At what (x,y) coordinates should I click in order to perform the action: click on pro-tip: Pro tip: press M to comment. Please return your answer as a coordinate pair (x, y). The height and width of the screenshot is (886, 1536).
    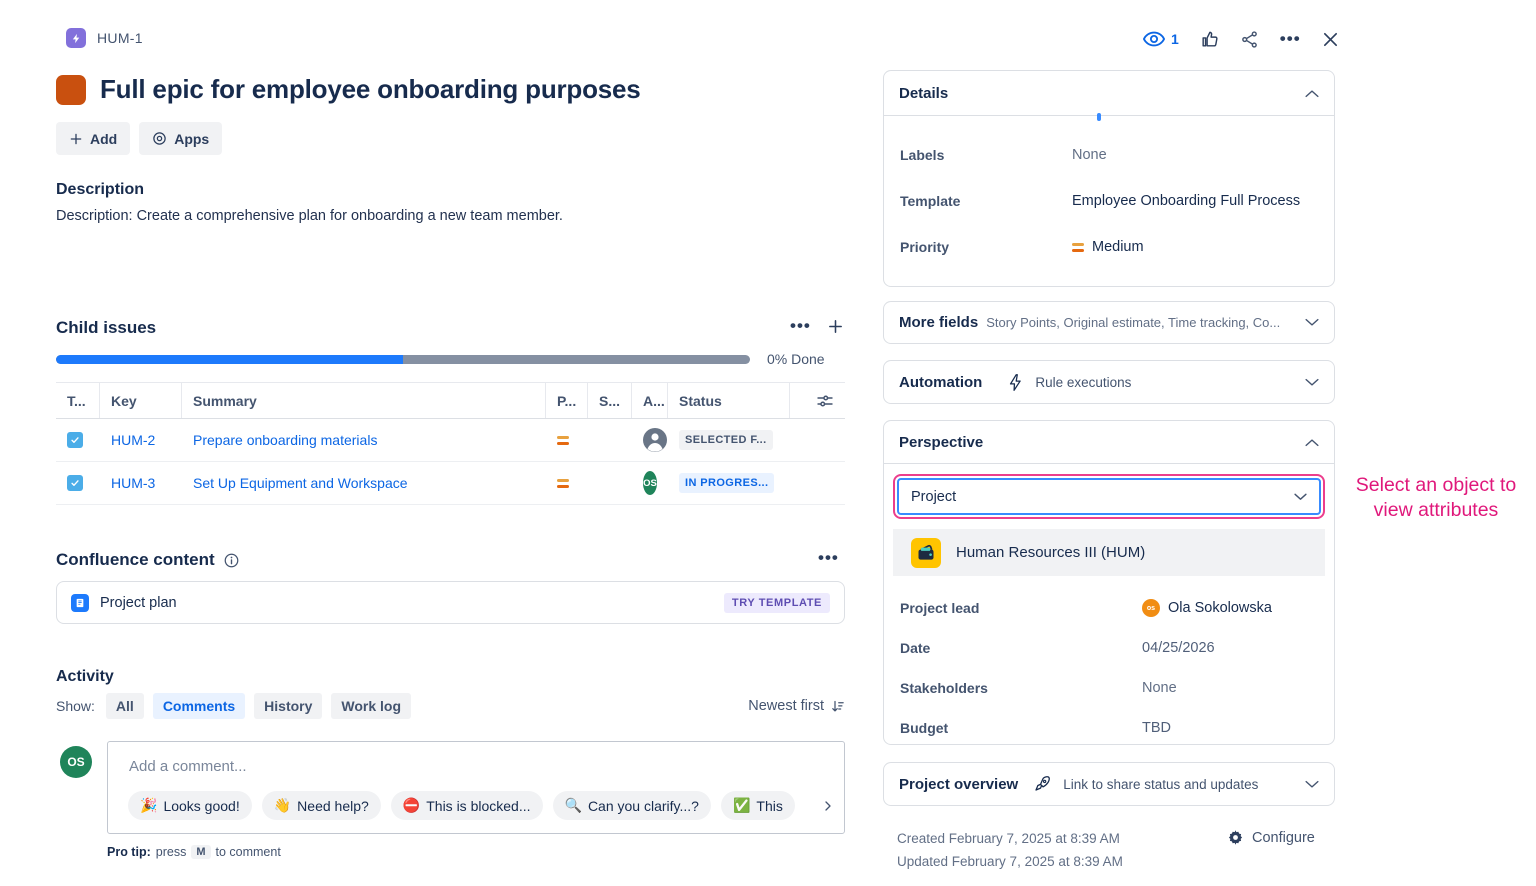
    Looking at the image, I should click on (194, 852).